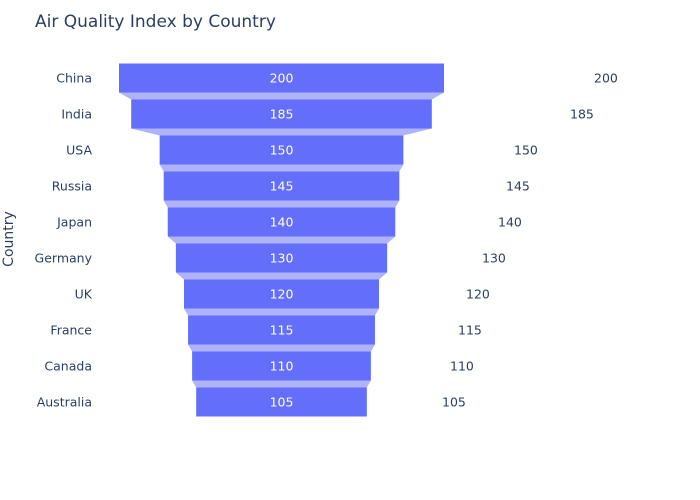 The width and height of the screenshot is (700, 500). What do you see at coordinates (606, 78) in the screenshot?
I see `outside-value-label: 200` at bounding box center [606, 78].